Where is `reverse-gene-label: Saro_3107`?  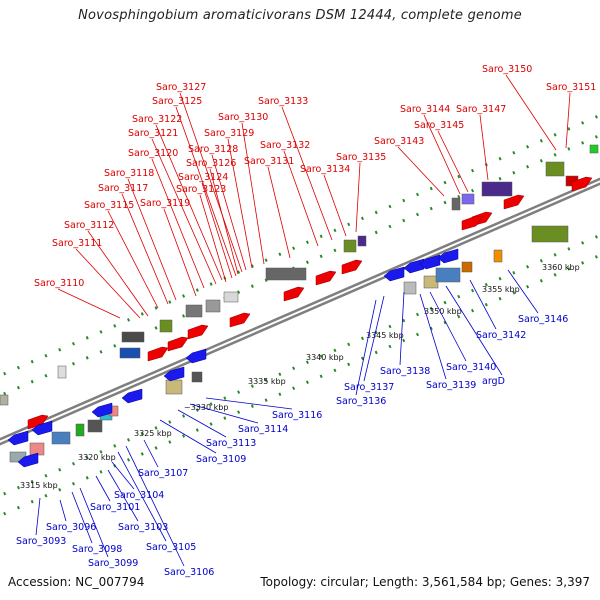 reverse-gene-label: Saro_3107 is located at coordinates (163, 473).